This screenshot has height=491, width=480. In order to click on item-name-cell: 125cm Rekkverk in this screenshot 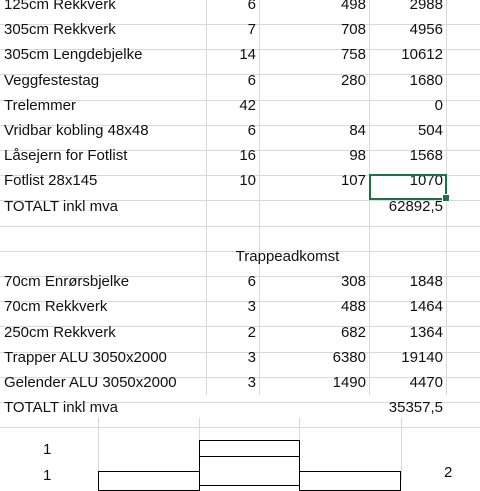, I will do `click(60, 6)`.